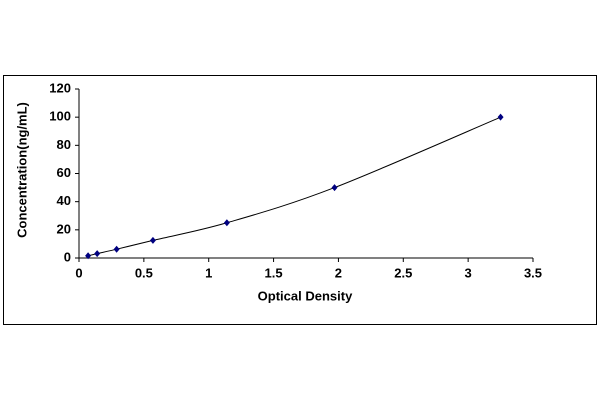 The height and width of the screenshot is (405, 600). Describe the element at coordinates (468, 272) in the screenshot. I see `x-tick-label: 3` at that location.